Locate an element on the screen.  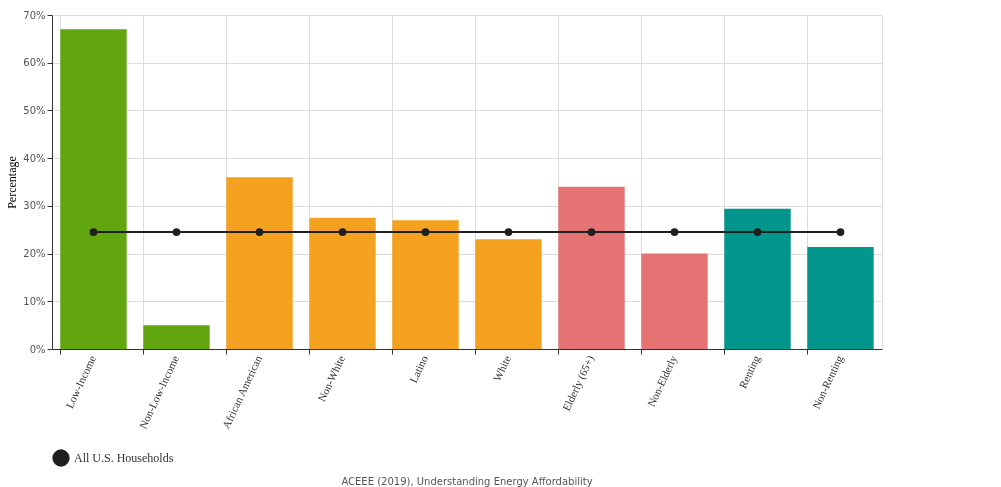
y-tick-label: 60% is located at coordinates (34, 63).